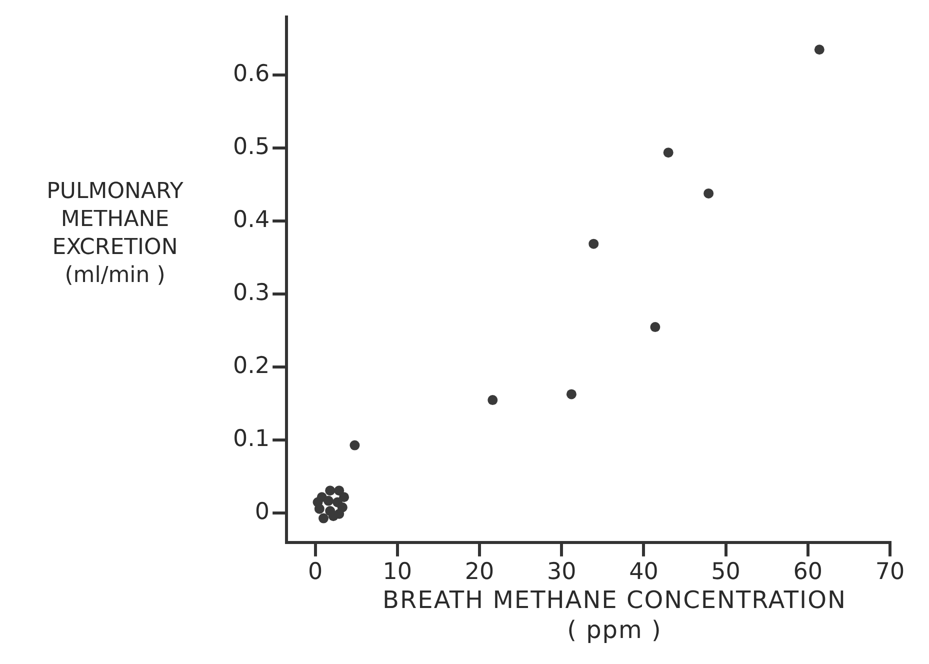  I want to click on x-tick-label: 10, so click(397, 572).